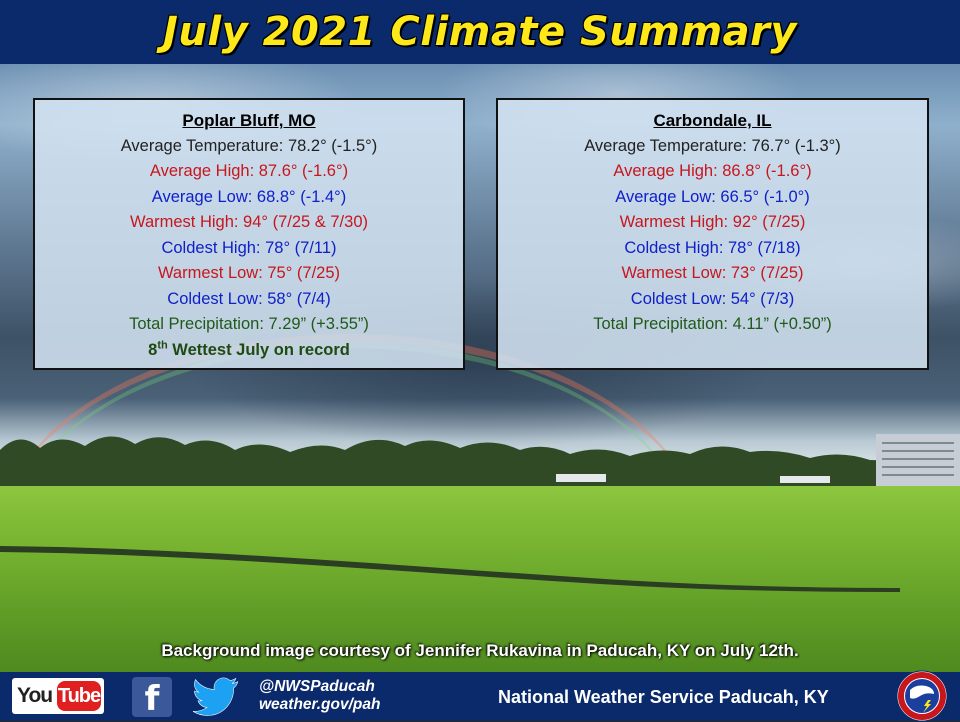 The height and width of the screenshot is (722, 960). I want to click on warmest-high: Warmest High: 92° (7/25), so click(712, 222).